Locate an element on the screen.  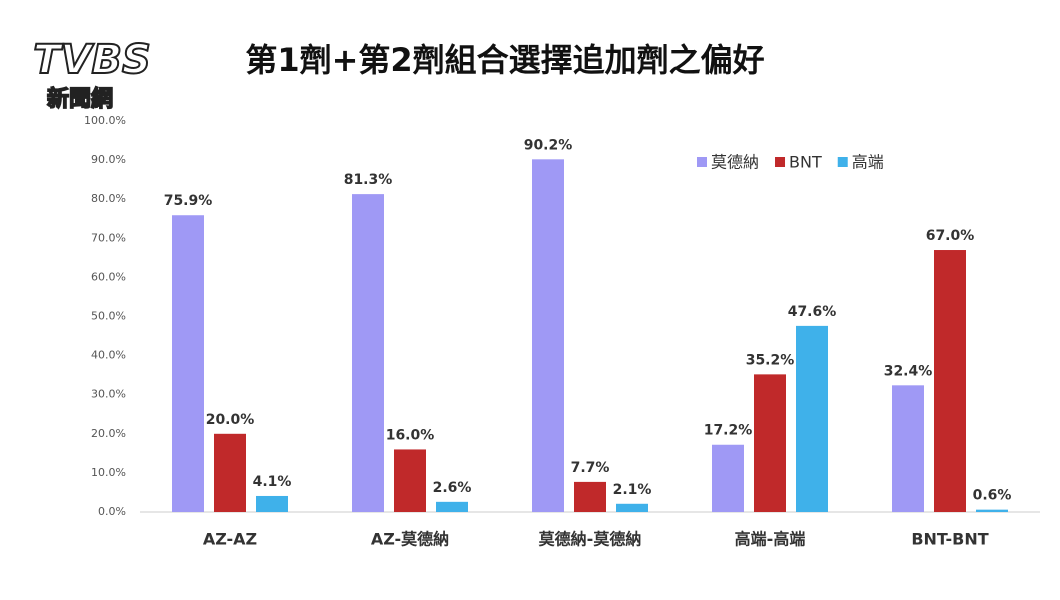
x-tick-label: BNT-BNT is located at coordinates (949, 539).